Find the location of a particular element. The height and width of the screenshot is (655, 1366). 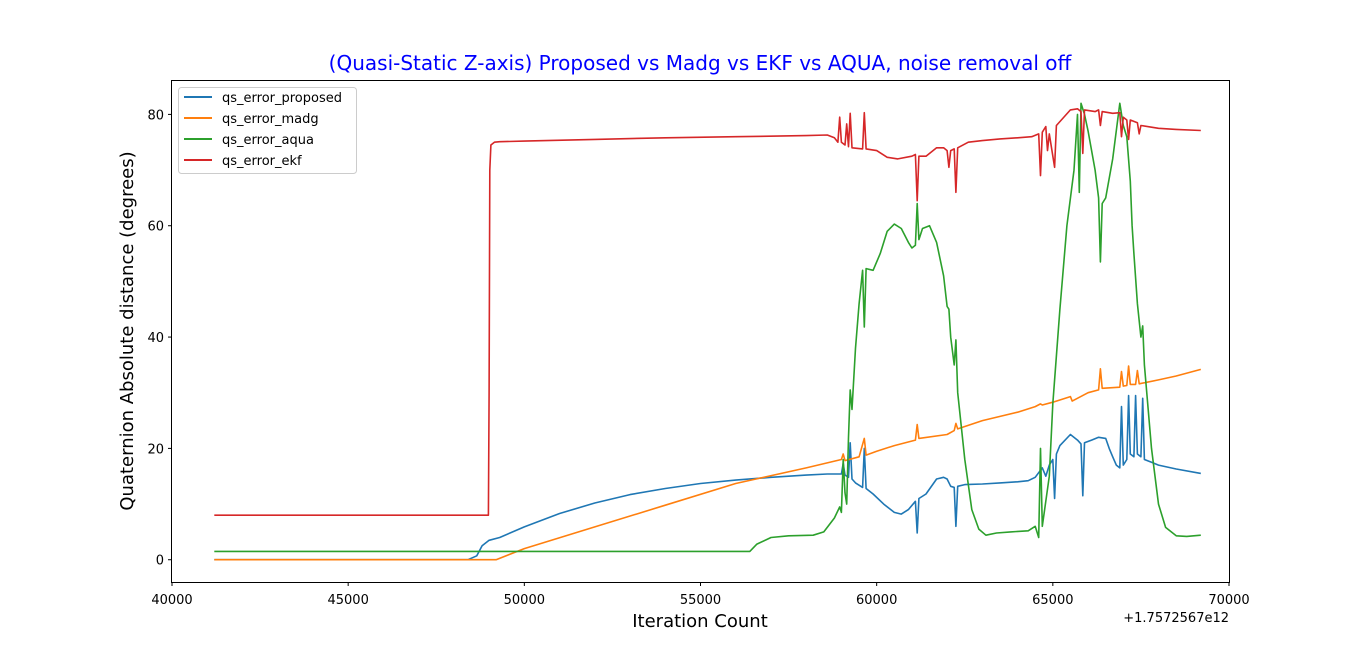

x-axis-ticks: 40000 45000 50000 55000 60000 65000 70000 is located at coordinates (700, 595).